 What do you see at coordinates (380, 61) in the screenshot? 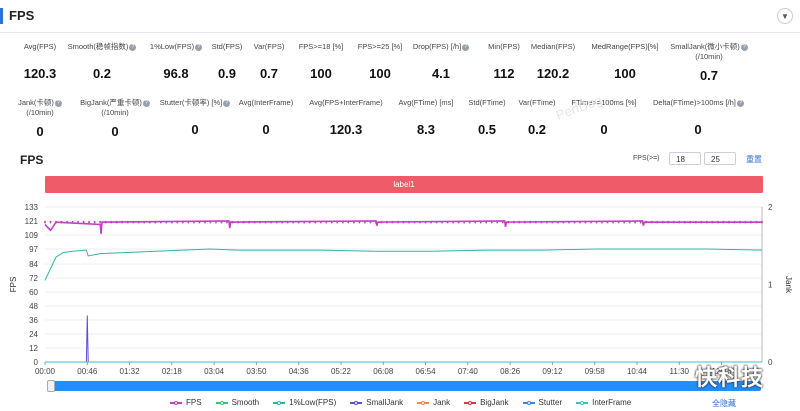
I see `stat-r1-6: FPS>=25 [%] 100` at bounding box center [380, 61].